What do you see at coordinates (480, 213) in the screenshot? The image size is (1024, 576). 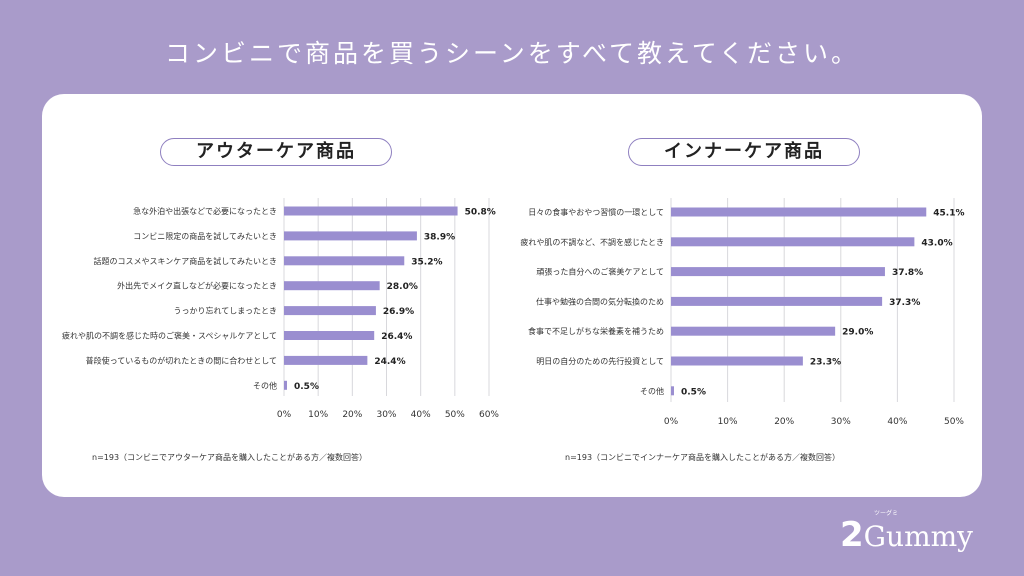 I see `data-label: 50.8%` at bounding box center [480, 213].